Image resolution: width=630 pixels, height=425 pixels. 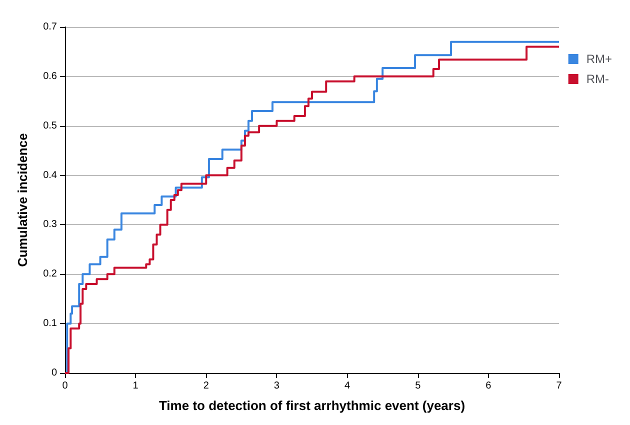 I want to click on x-tick-label: 0, so click(x=65, y=386).